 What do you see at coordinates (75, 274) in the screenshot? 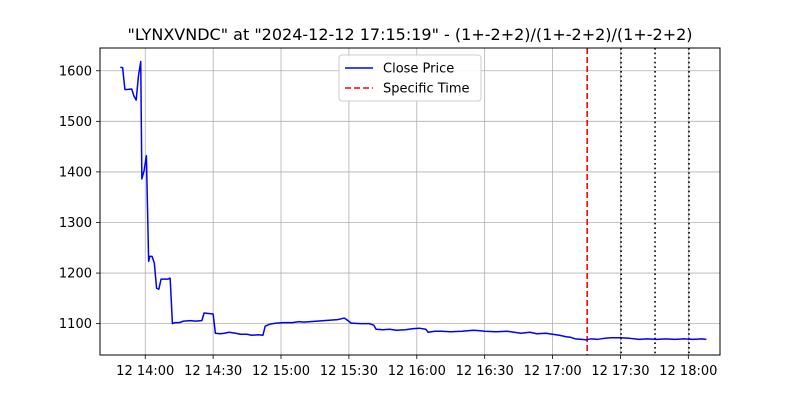
I see `y-tick-label: 1200` at bounding box center [75, 274].